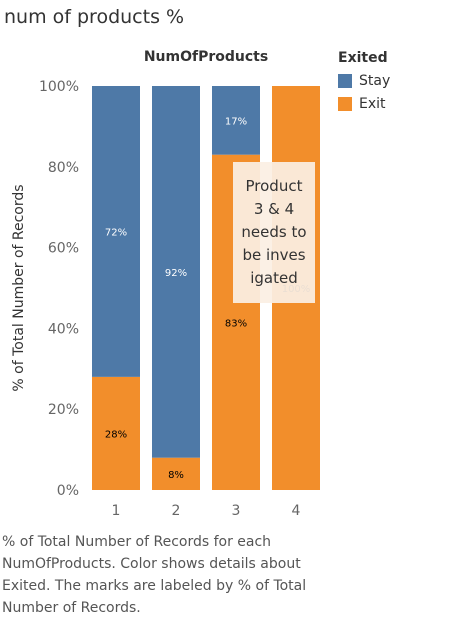  What do you see at coordinates (274, 209) in the screenshot?
I see `annotation-line: 3 & 4` at bounding box center [274, 209].